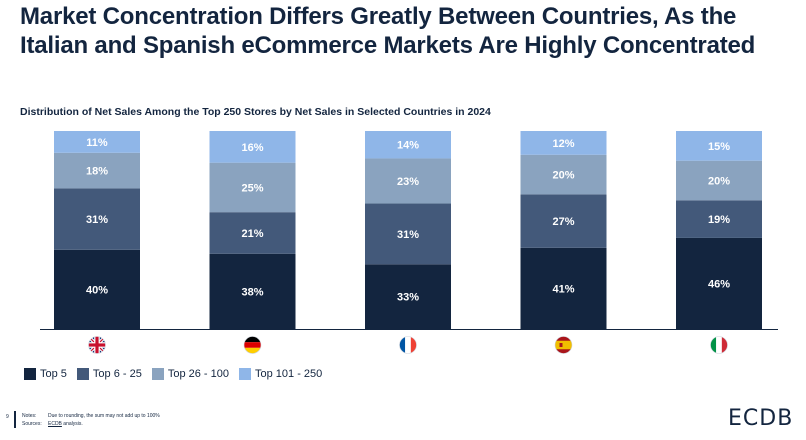 This screenshot has width=806, height=440. I want to click on data-label: 38%, so click(252, 292).